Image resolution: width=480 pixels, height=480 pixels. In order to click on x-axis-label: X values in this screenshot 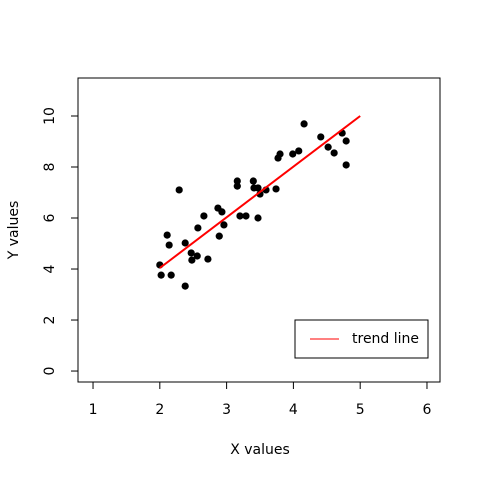, I will do `click(260, 450)`.